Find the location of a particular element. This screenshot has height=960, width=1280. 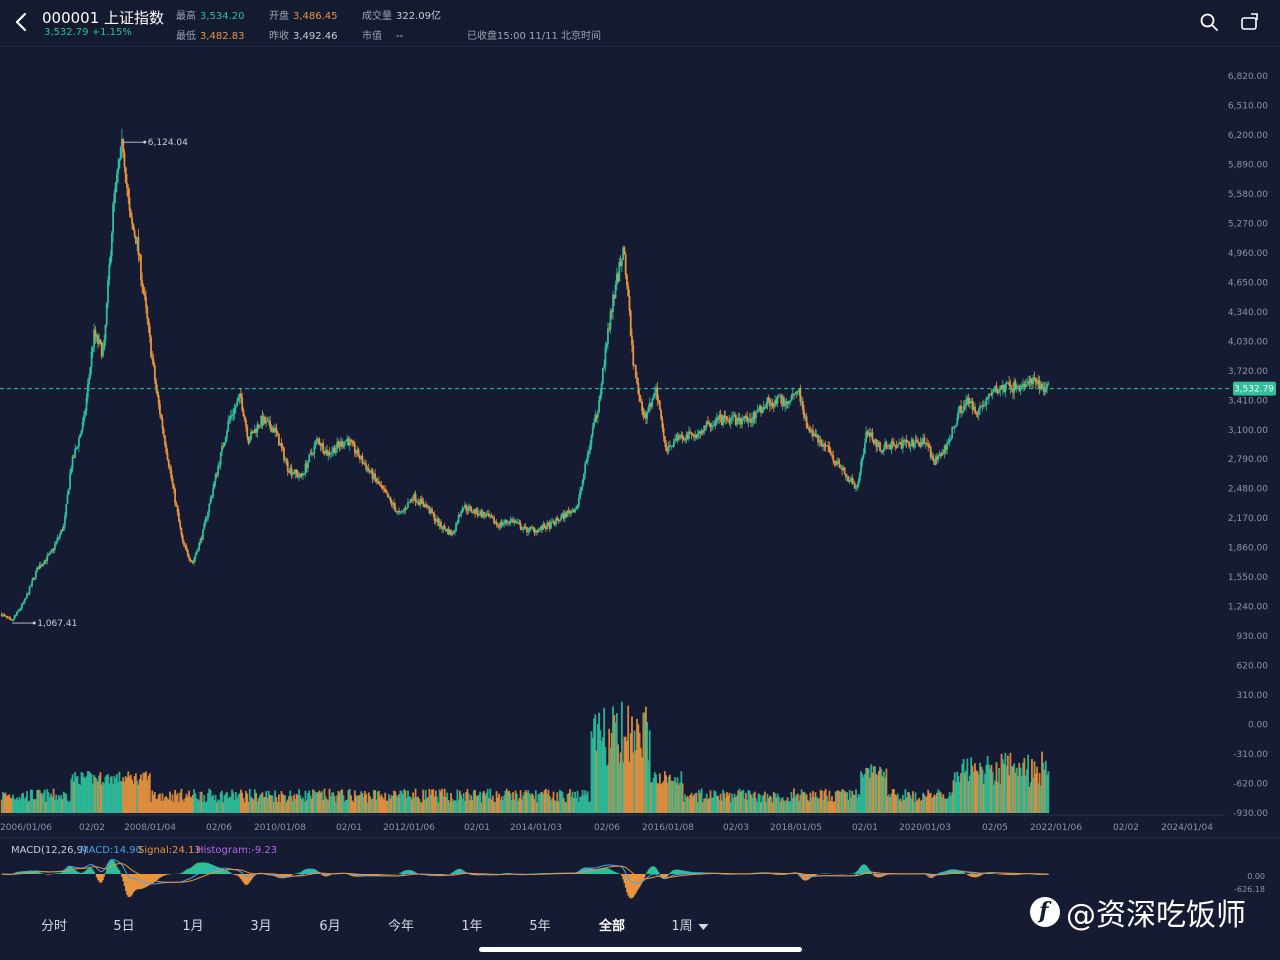

back-chevron-icon is located at coordinates (21, 22).